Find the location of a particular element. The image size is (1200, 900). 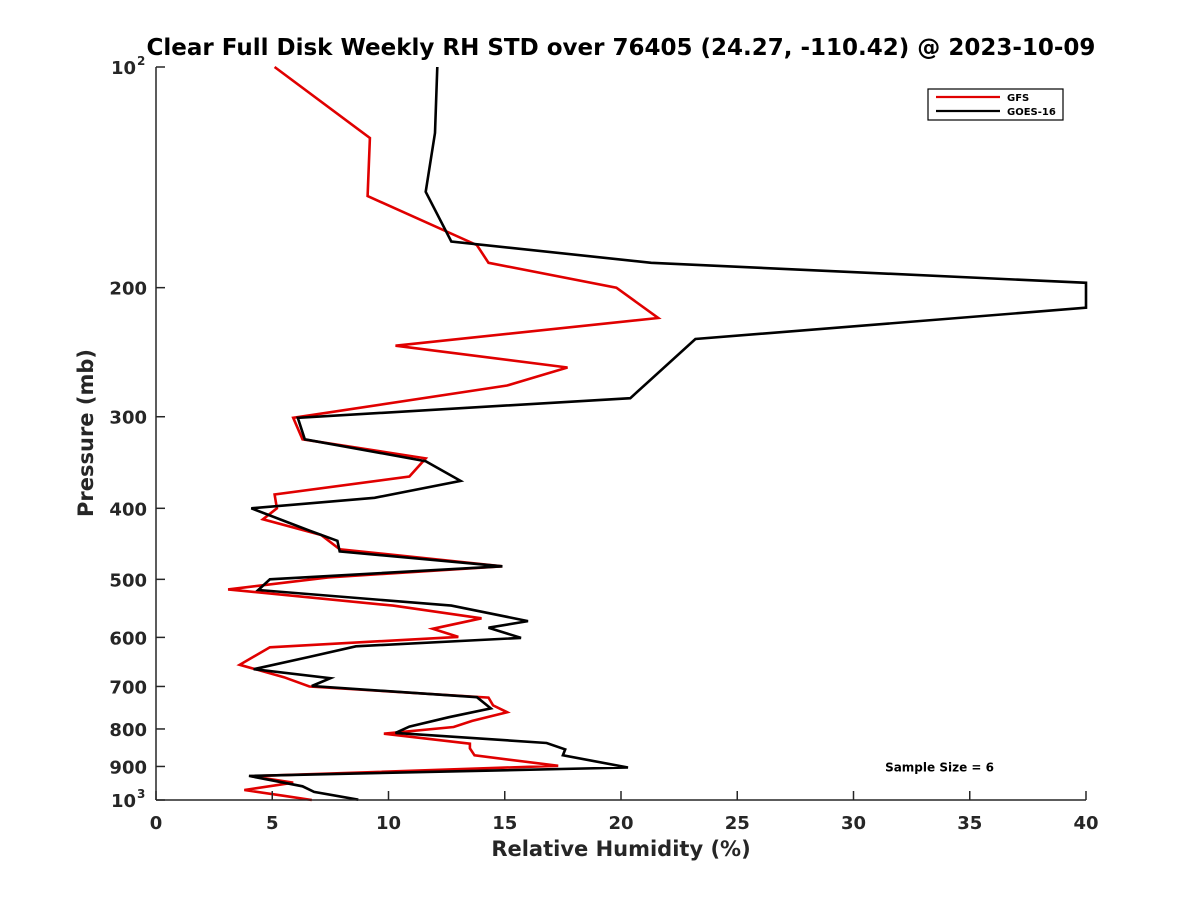

legend: GFS GOES-16 is located at coordinates (995, 104).